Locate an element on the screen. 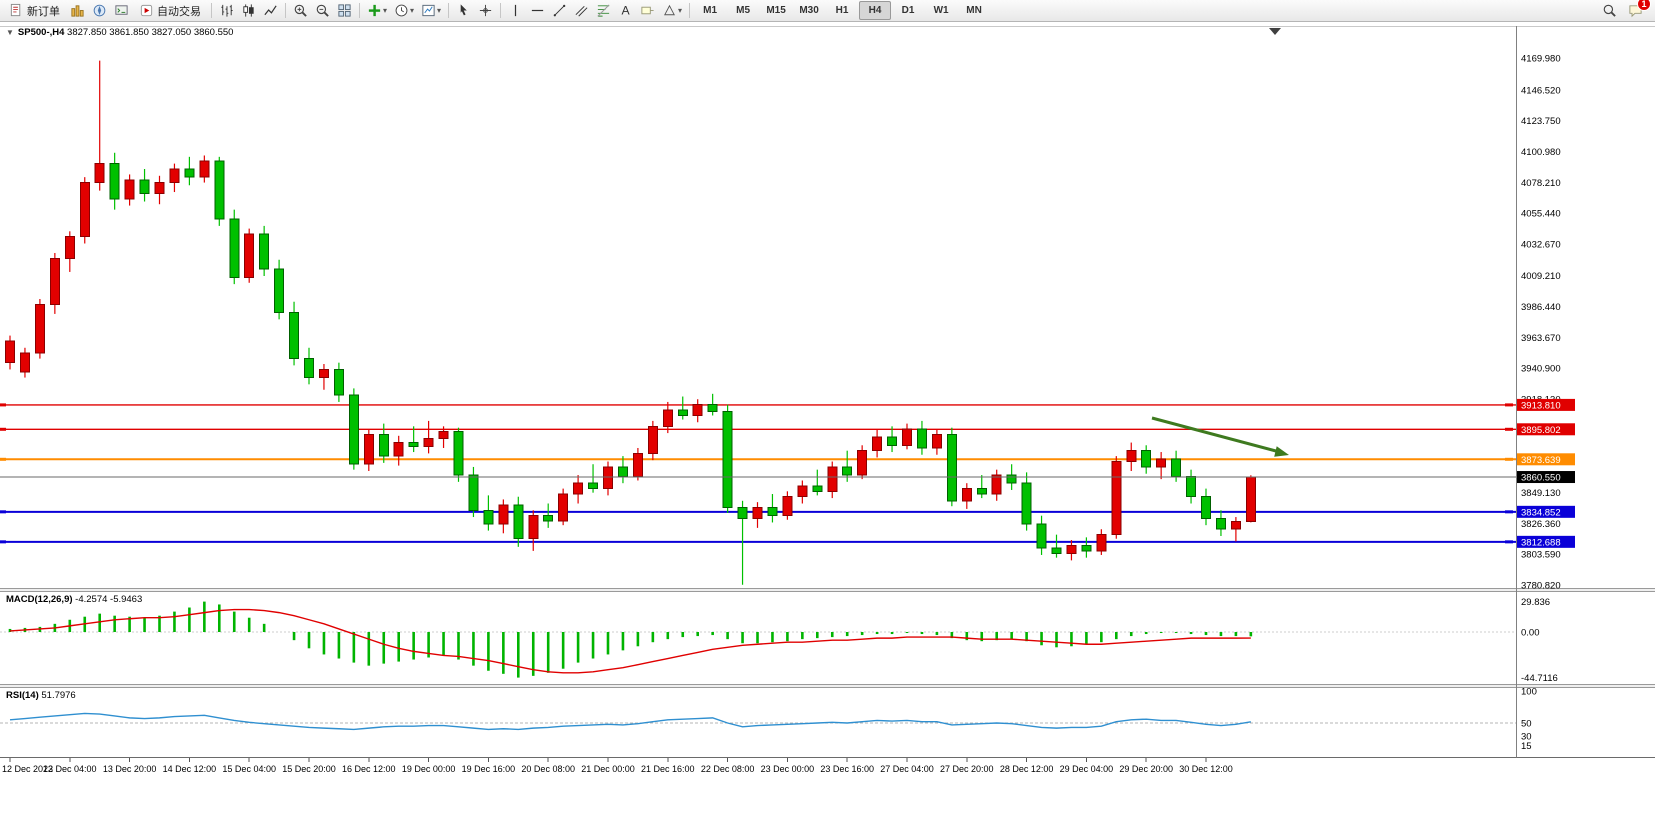  svg-text: A is located at coordinates (625, 11).